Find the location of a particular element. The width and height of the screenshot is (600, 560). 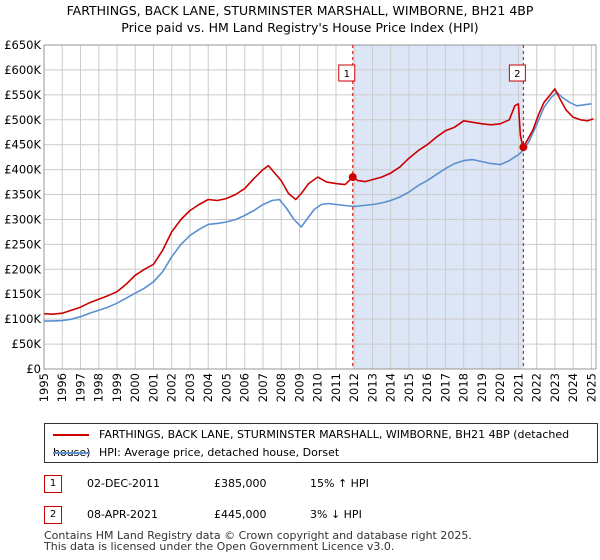

x-tick-label: 1996 is located at coordinates (62, 387).